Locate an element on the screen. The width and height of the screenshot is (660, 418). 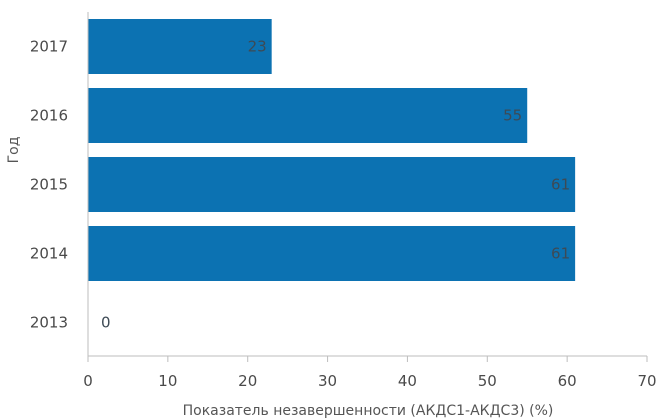
x-tick-label-40: 40 is located at coordinates (407, 381).